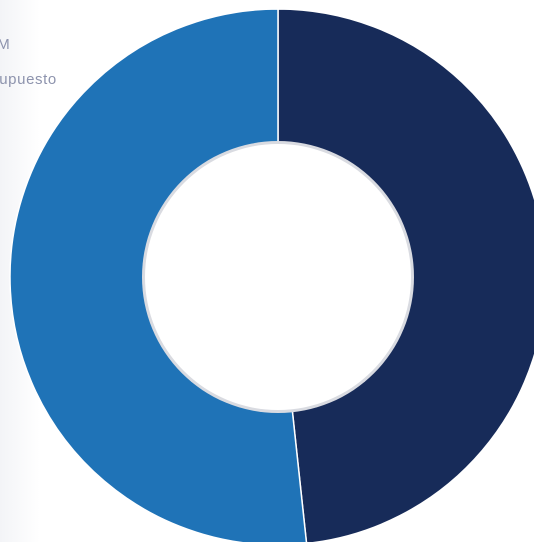  Describe the element at coordinates (60, 60) in the screenshot. I see `chart-legend: MICM Presupuesto` at that location.